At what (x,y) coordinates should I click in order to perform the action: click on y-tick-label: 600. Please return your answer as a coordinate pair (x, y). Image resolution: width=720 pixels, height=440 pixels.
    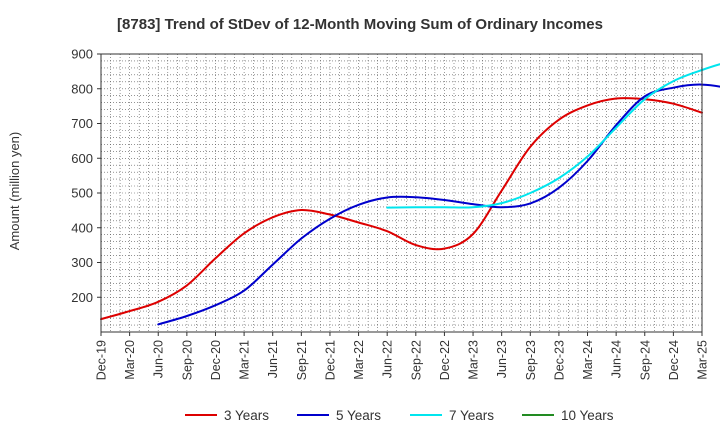
    Looking at the image, I should click on (82, 158).